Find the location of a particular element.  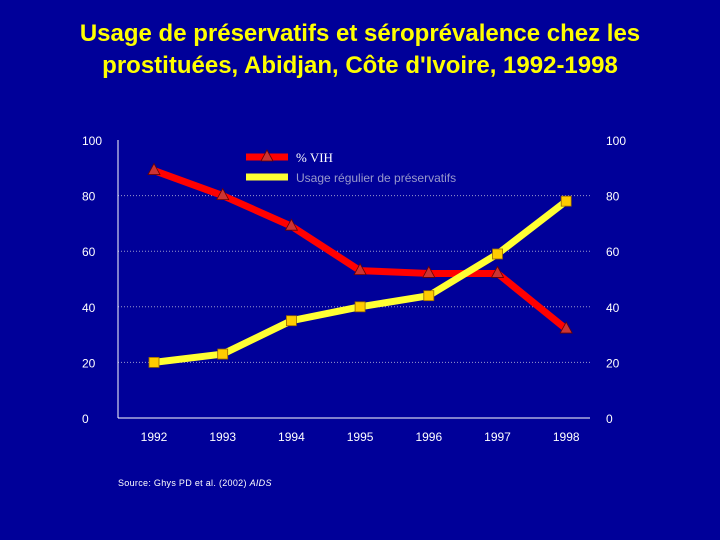

legend-marker-vih is located at coordinates (267, 155).